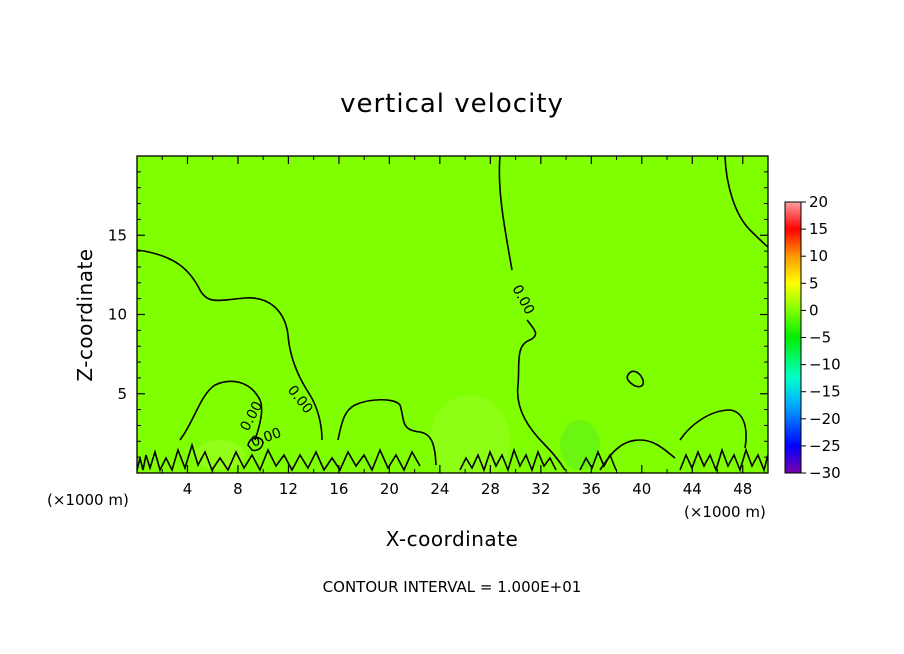 This screenshot has width=904, height=654. I want to click on chart-title: vertical velocity, so click(452, 104).